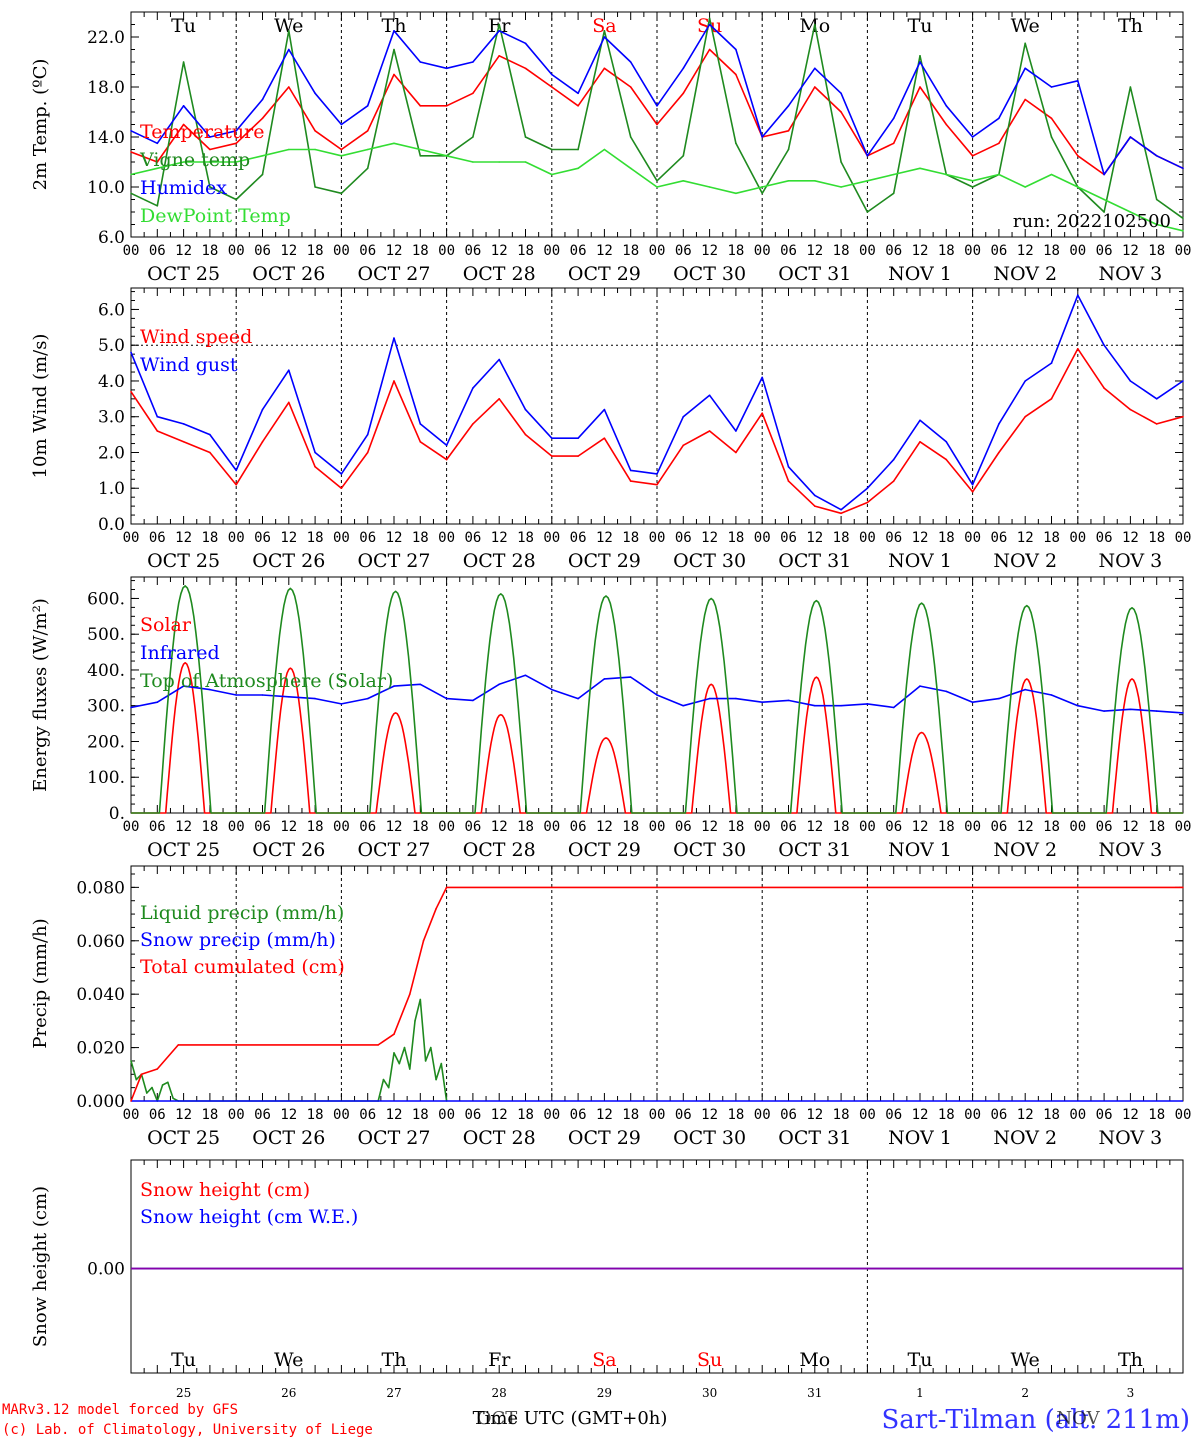  I want to click on day-number: 2, so click(1025, 1393).